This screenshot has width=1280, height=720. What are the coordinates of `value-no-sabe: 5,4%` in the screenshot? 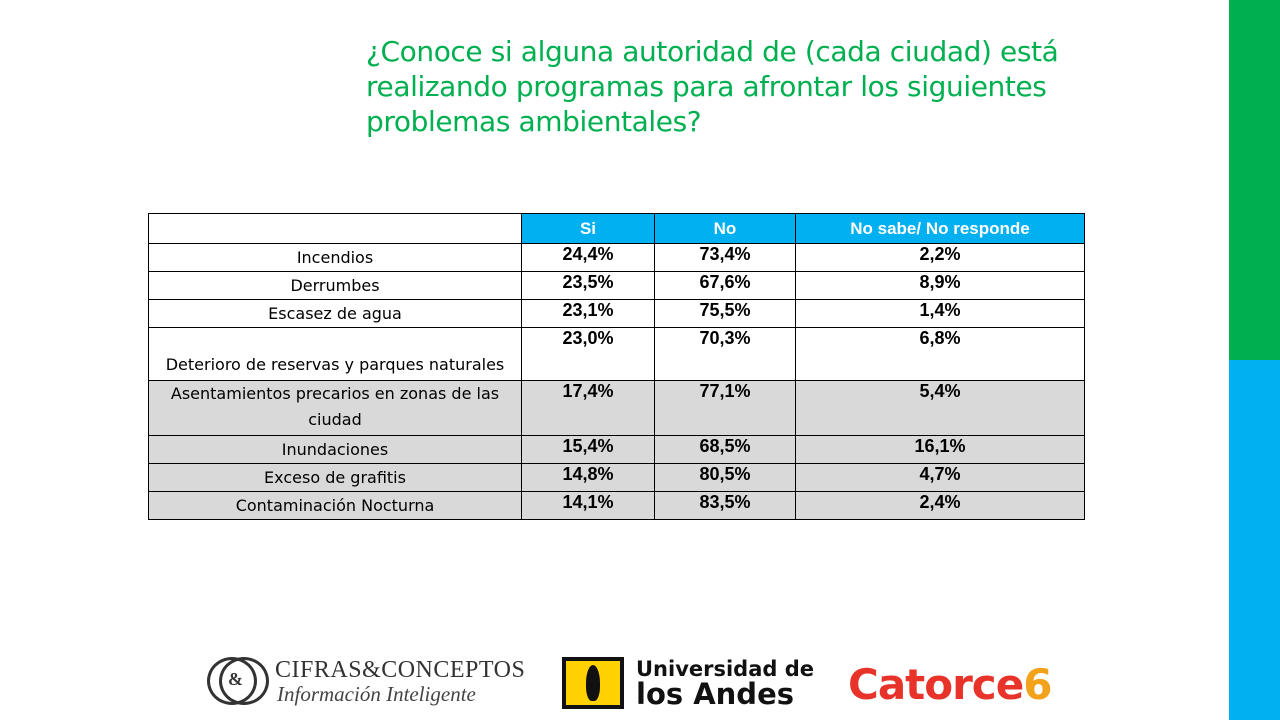 It's located at (940, 408).